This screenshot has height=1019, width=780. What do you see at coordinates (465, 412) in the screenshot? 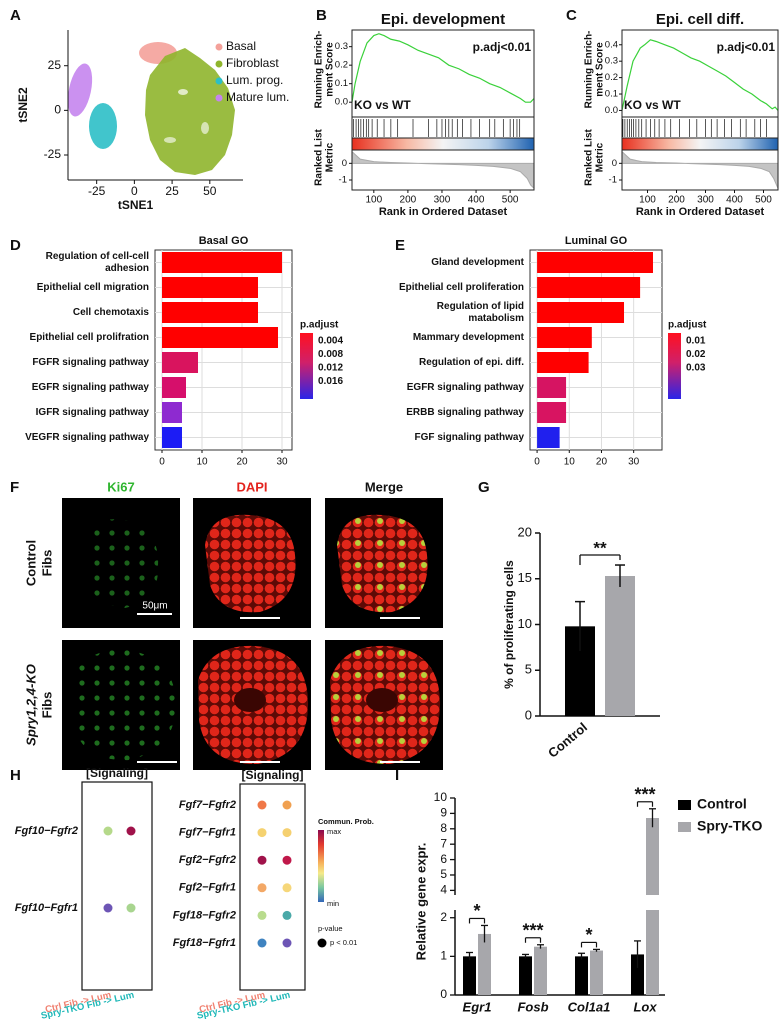
I see `category-label: ERBB signaling pathway` at bounding box center [465, 412].